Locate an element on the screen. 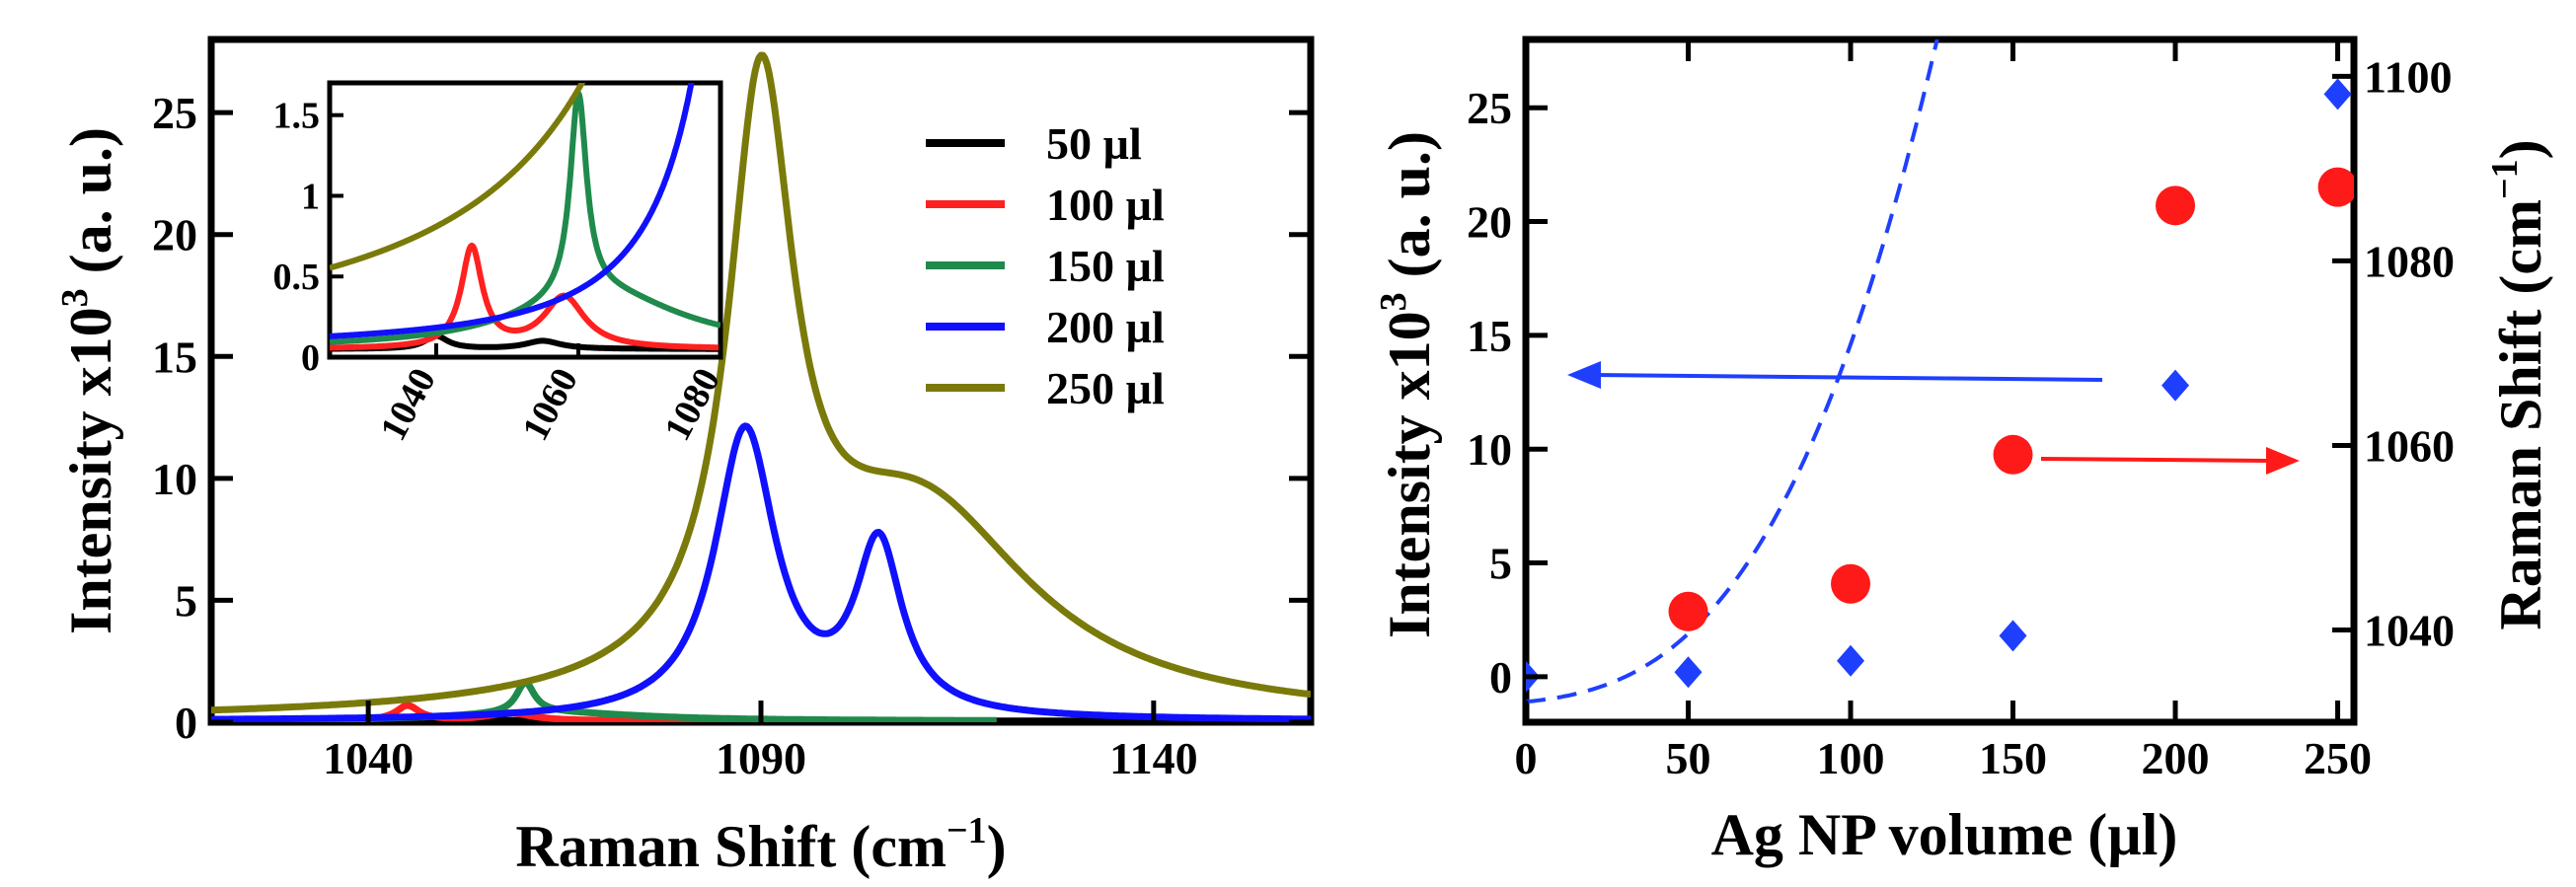 The height and width of the screenshot is (887, 2576). inset-y-tick-label-3: 1.5 is located at coordinates (297, 116).